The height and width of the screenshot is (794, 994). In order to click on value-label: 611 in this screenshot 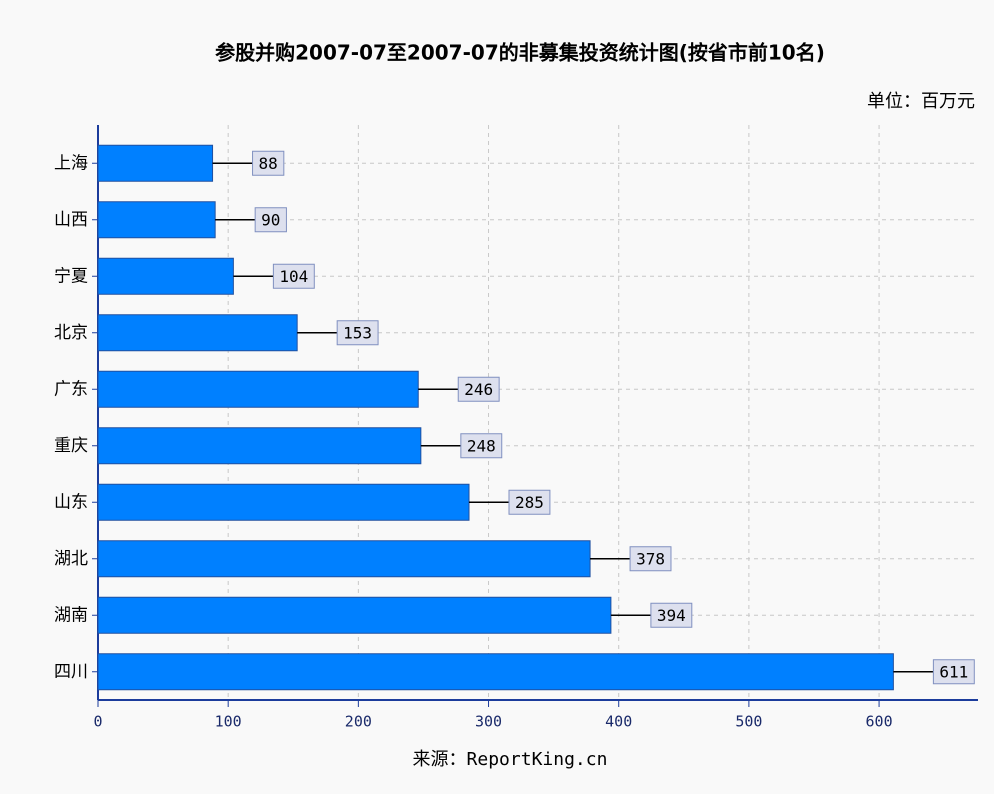, I will do `click(953, 671)`.